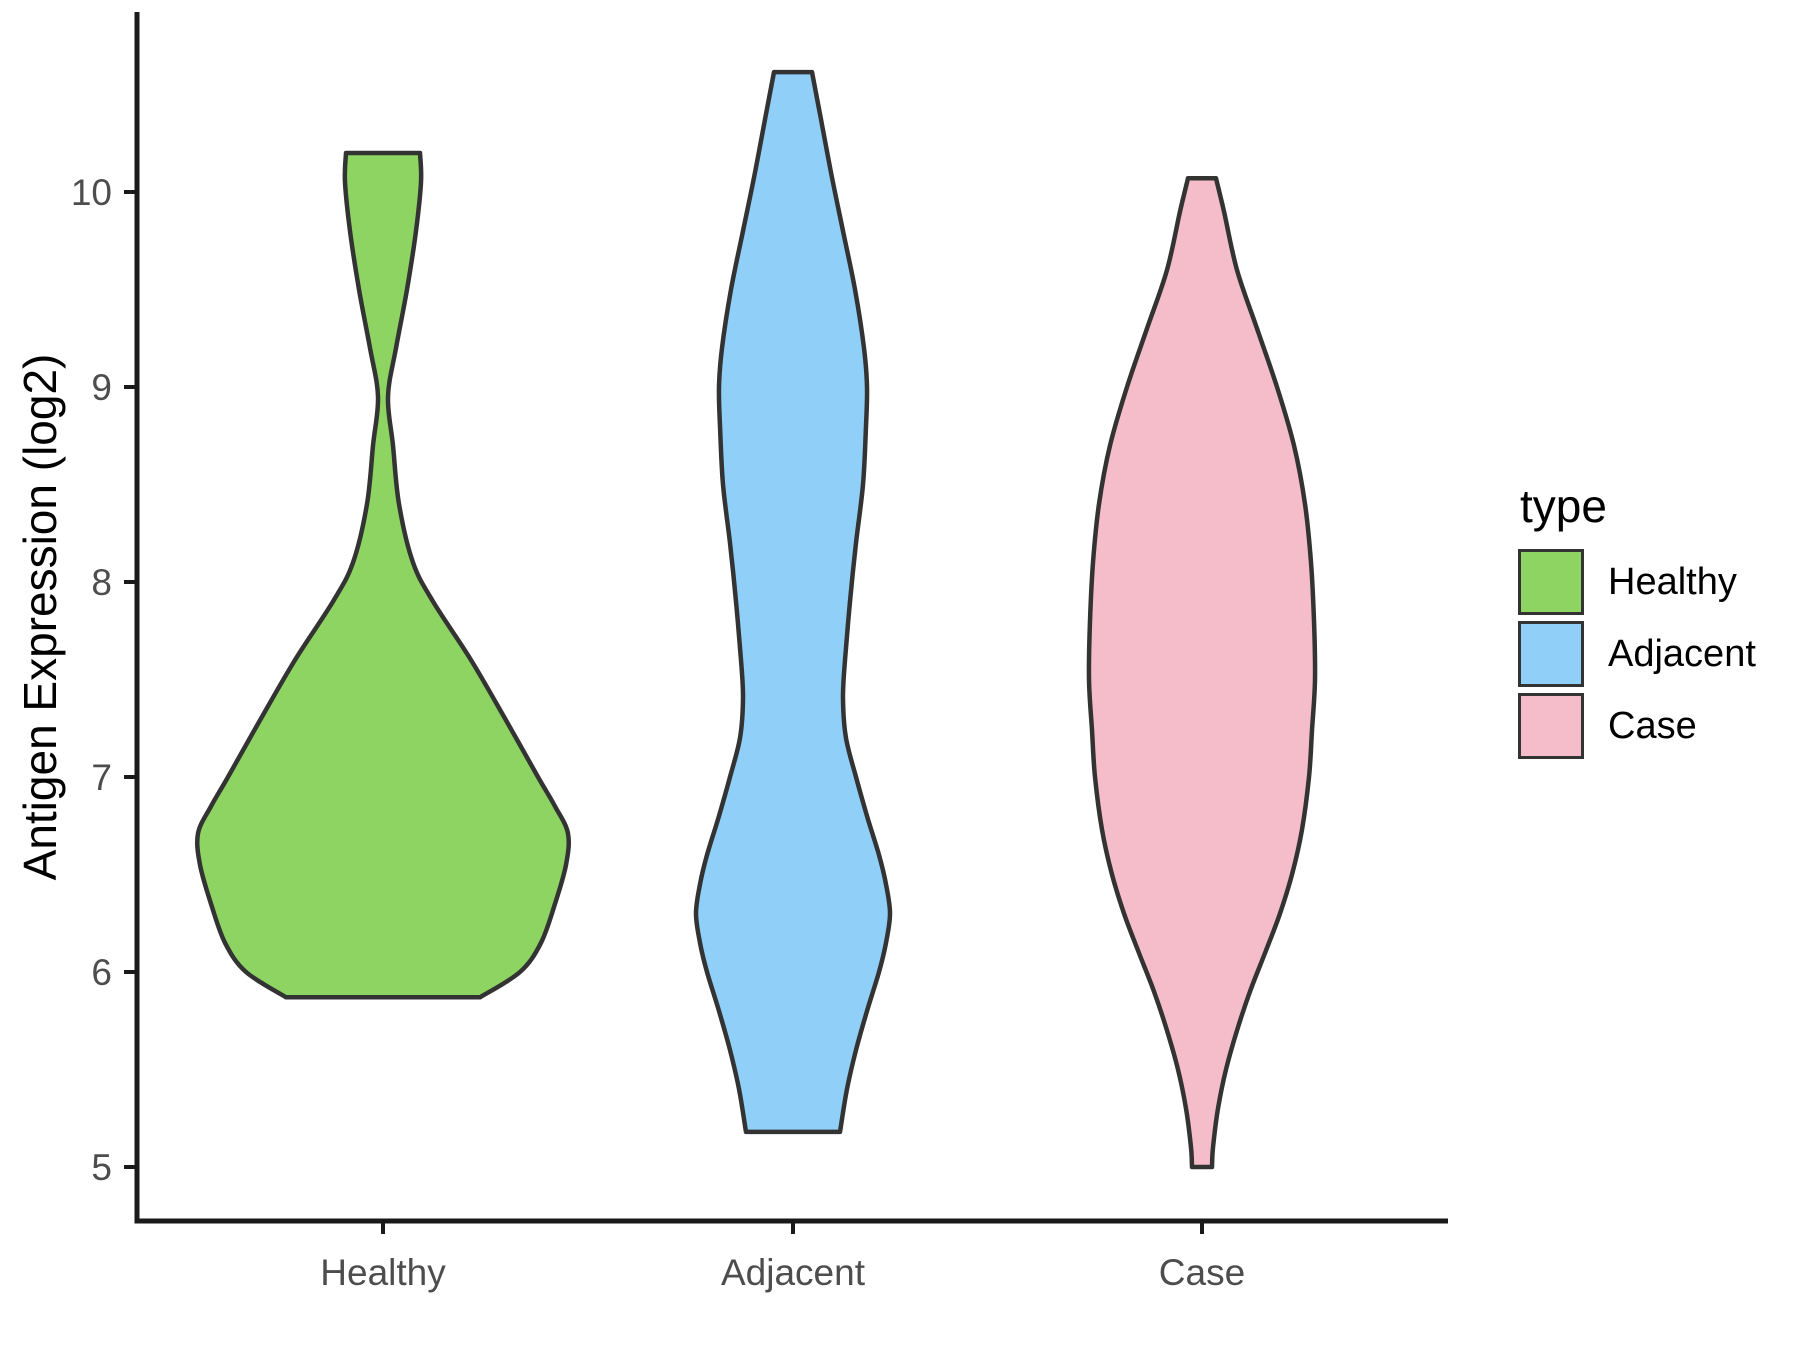  I want to click on x-tick-label-case: Case, so click(1202, 1272).